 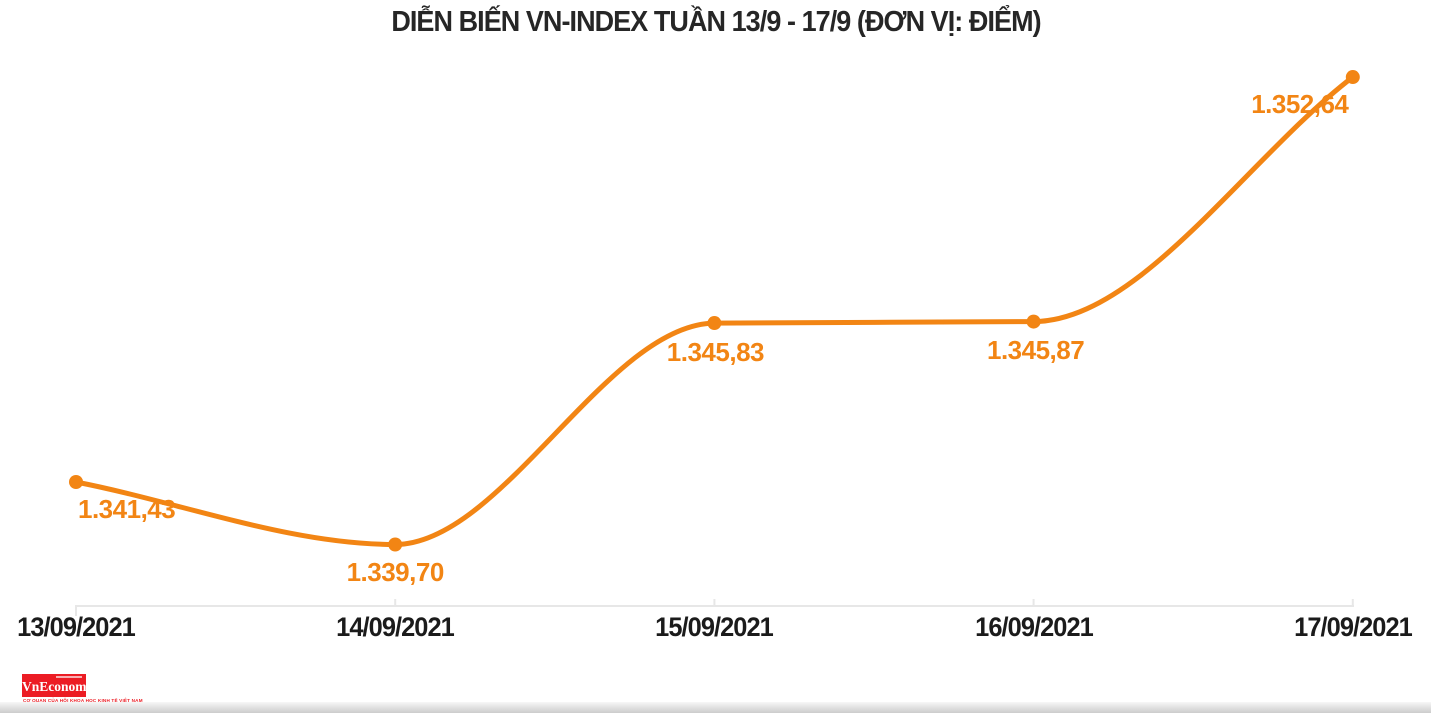 What do you see at coordinates (395, 627) in the screenshot?
I see `x-axis-label: 14/09/2021` at bounding box center [395, 627].